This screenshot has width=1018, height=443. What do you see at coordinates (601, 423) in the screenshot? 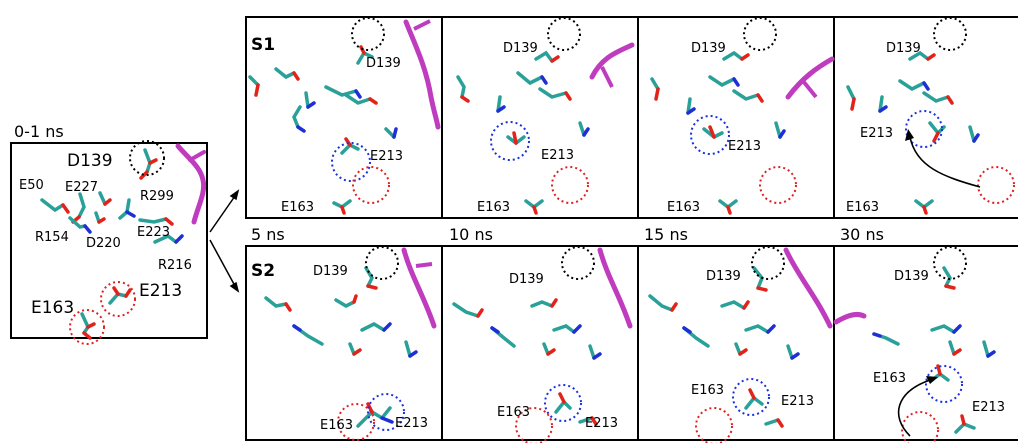
I see `s2-10ns-label-e213: E213` at bounding box center [601, 423].